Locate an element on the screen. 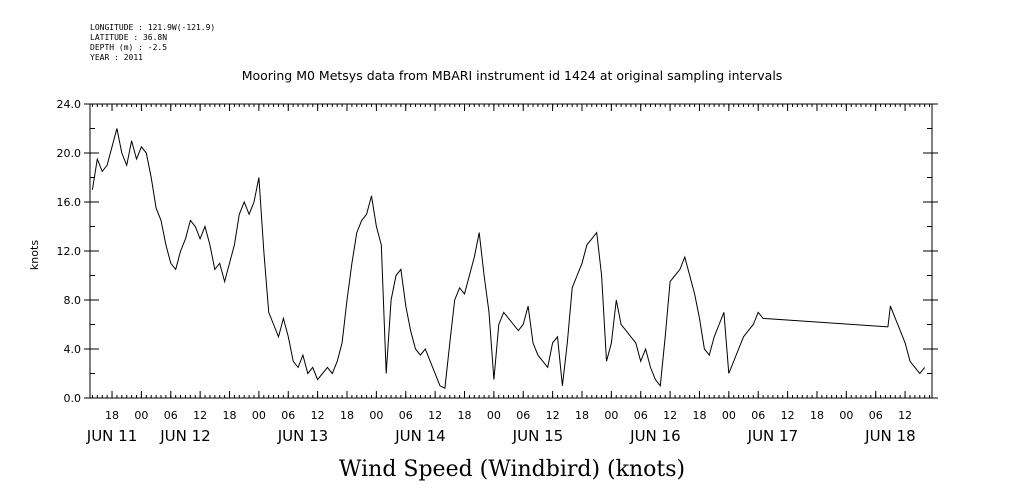 Image resolution: width=1009 pixels, height=504 pixels. y-tick-label: 16.0 is located at coordinates (69, 202).